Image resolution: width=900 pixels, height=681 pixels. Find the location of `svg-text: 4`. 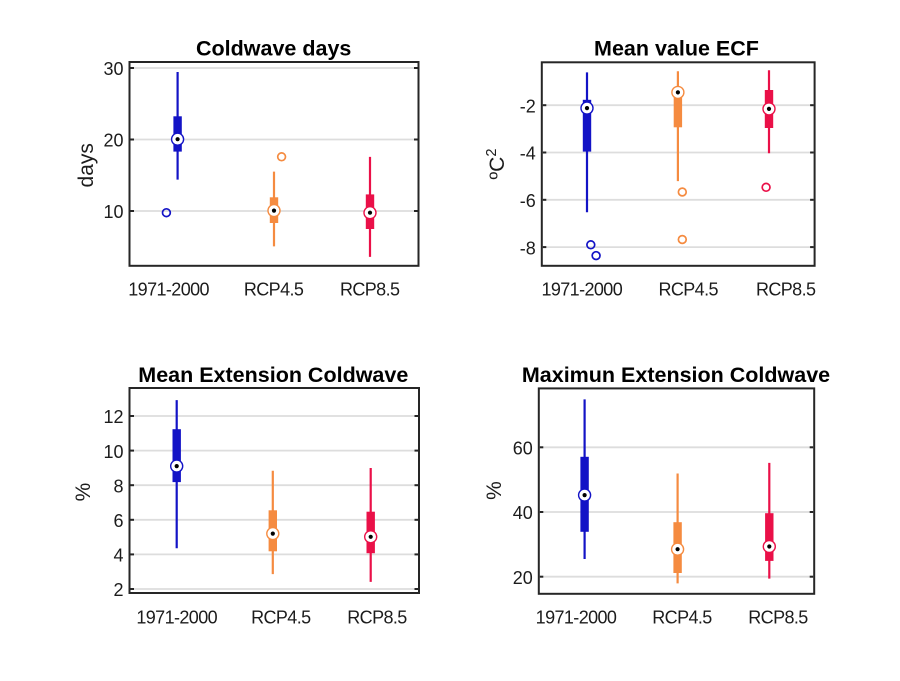

svg-text: 4 is located at coordinates (118, 556).